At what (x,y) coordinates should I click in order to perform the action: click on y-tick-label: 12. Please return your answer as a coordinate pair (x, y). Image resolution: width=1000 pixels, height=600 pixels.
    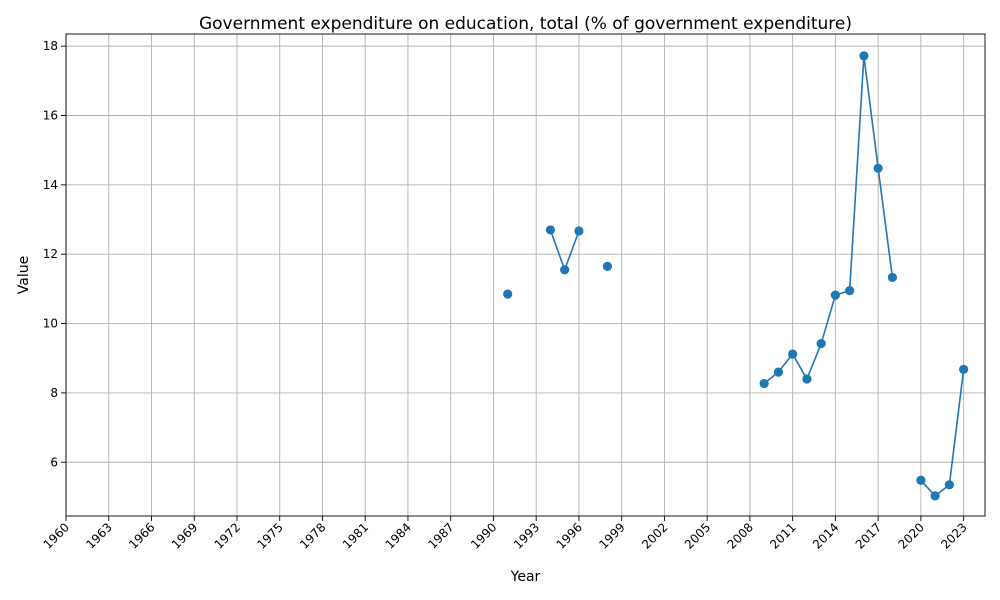
    Looking at the image, I should click on (50, 254).